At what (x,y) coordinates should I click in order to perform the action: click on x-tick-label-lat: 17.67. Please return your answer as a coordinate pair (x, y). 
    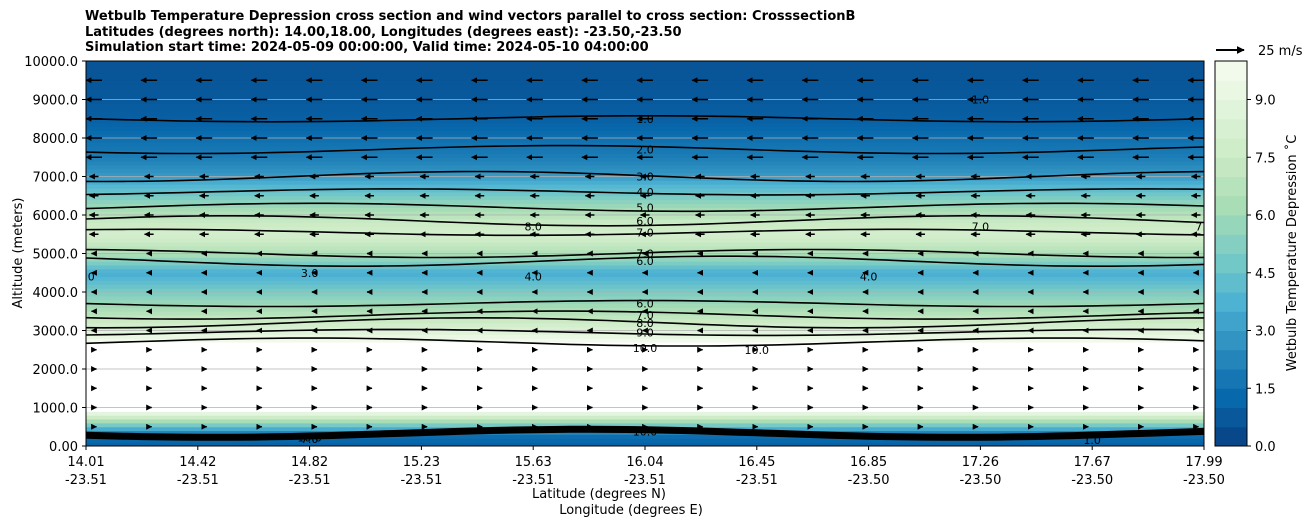
    Looking at the image, I should click on (1092, 462).